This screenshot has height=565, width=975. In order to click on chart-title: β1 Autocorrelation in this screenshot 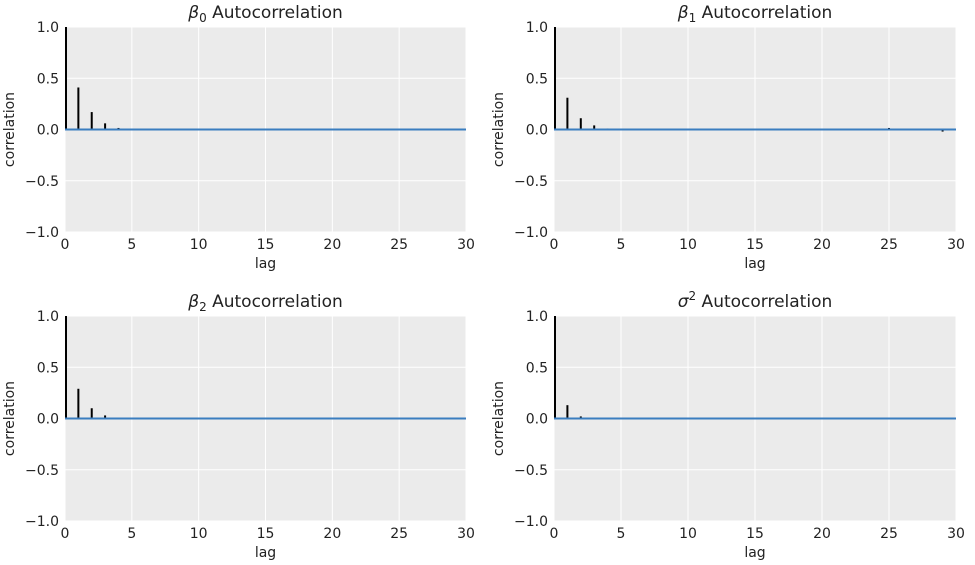, I will do `click(755, 14)`.